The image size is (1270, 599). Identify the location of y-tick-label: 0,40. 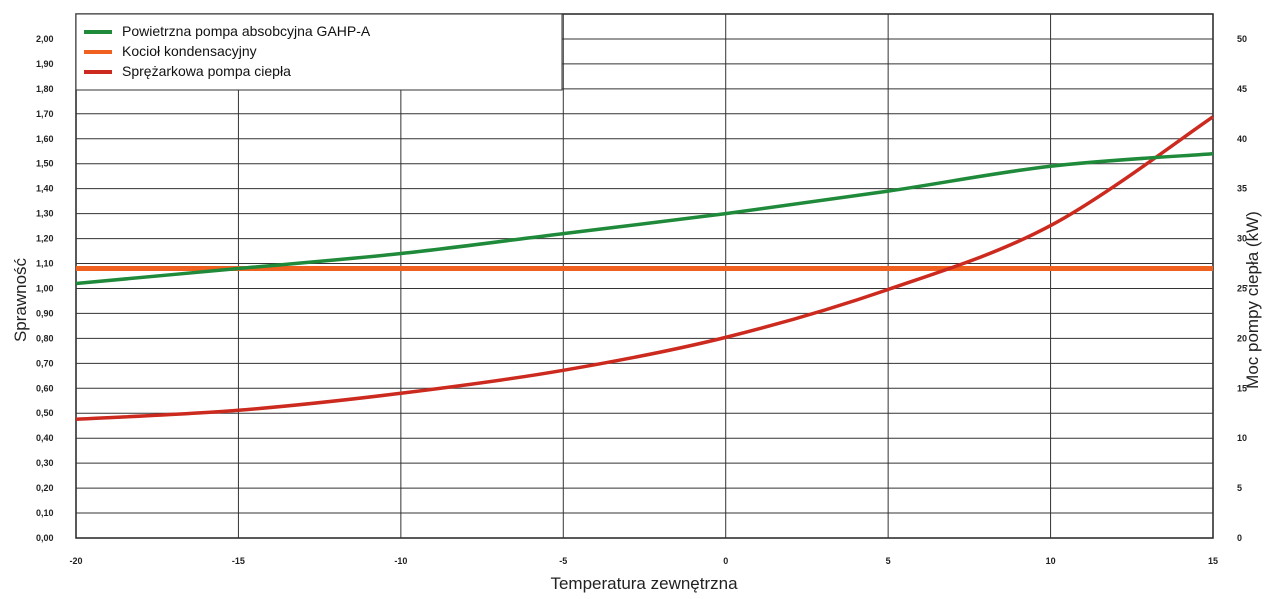
(45, 438).